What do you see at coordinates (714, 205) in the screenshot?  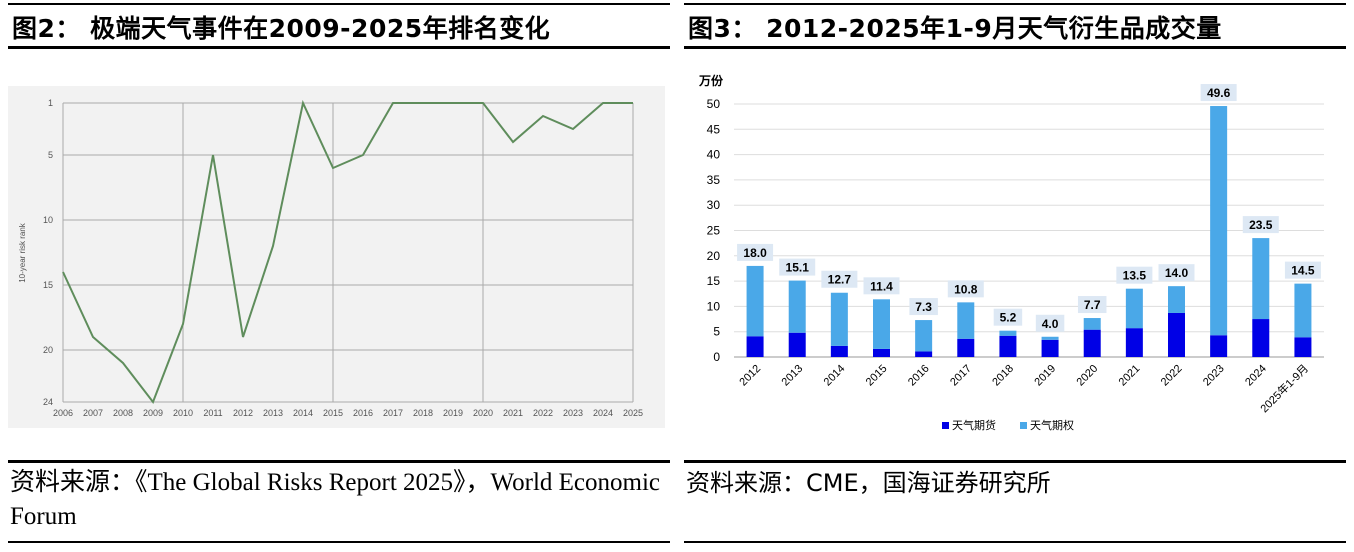 I see `y-tick-label: 30` at bounding box center [714, 205].